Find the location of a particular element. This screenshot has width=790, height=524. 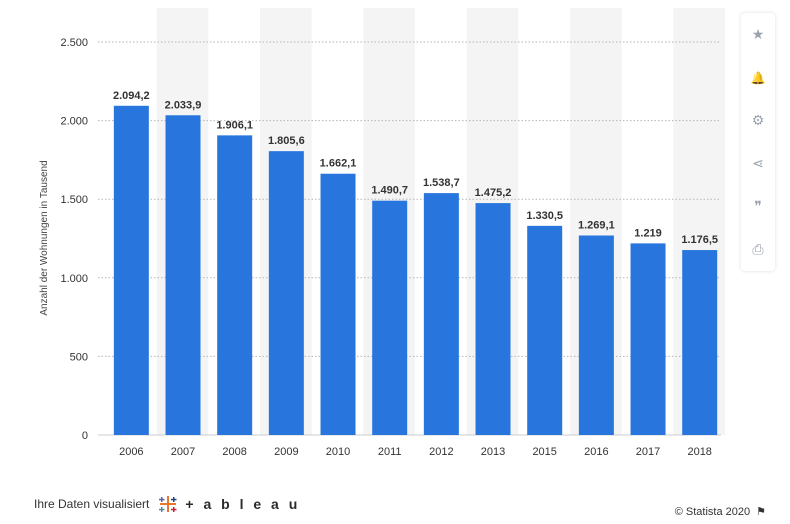

x-tick-label: 2016 is located at coordinates (596, 452).